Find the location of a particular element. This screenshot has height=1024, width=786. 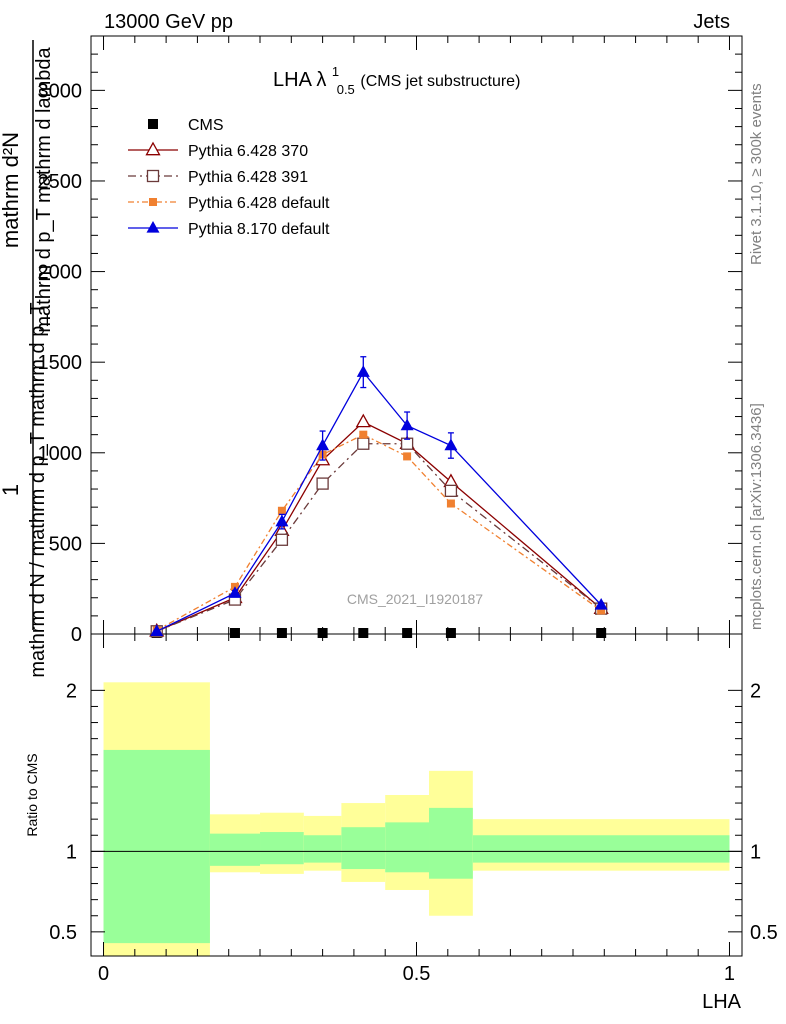

series-cms is located at coordinates (379, 633).